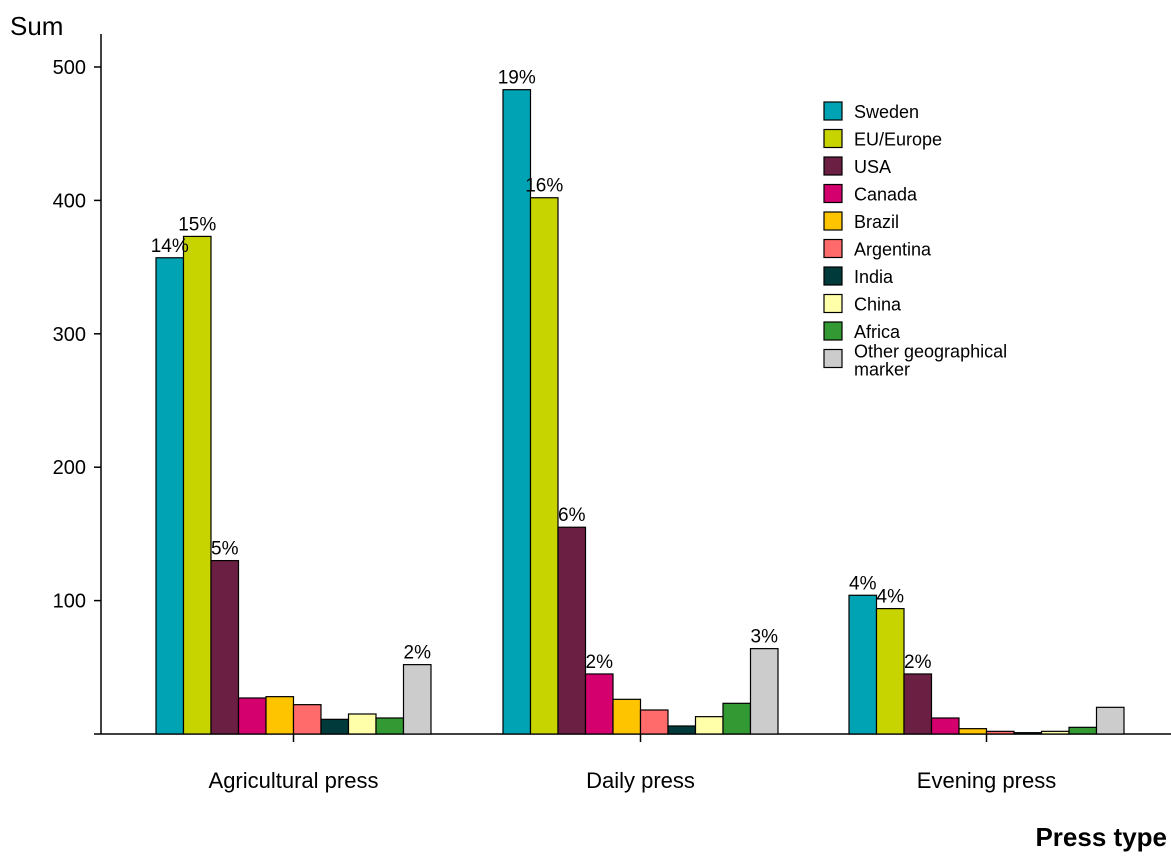 This screenshot has width=1171, height=861. Describe the element at coordinates (69, 335) in the screenshot. I see `y-tick-label: 300` at that location.